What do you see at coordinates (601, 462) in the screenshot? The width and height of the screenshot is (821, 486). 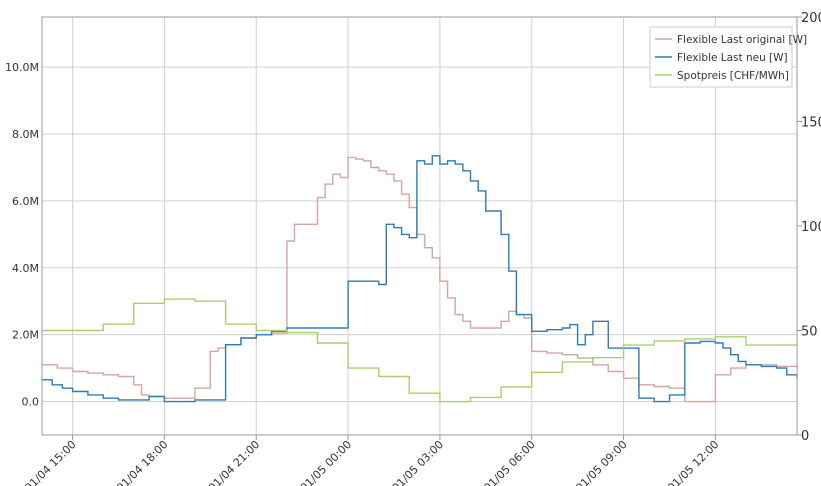 I see `x-tick-label: 01/05 09:00` at bounding box center [601, 462].